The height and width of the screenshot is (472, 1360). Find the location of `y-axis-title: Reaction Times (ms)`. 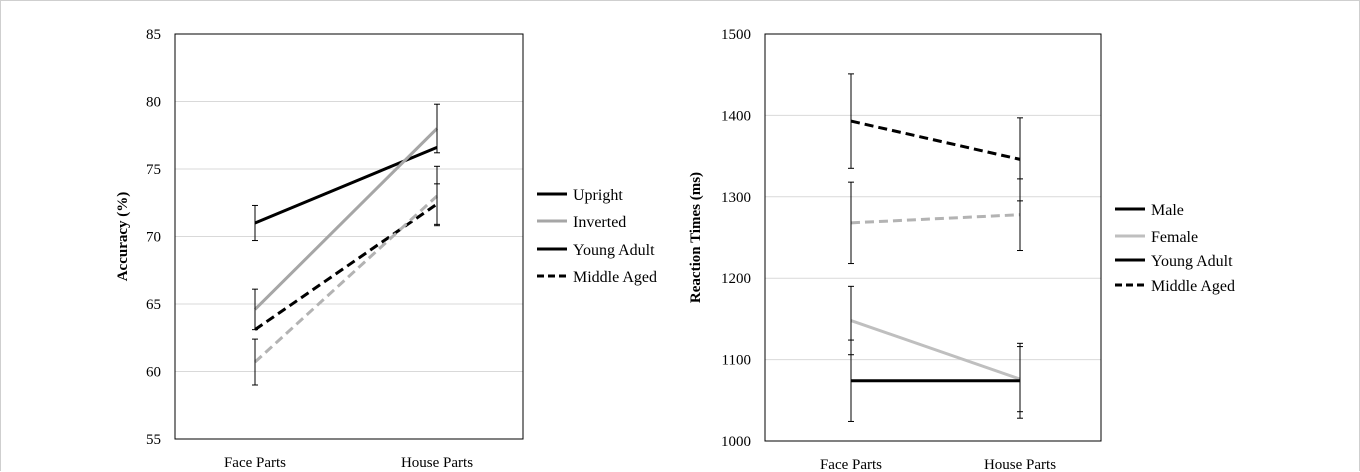

y-axis-title: Reaction Times (ms) is located at coordinates (696, 237).